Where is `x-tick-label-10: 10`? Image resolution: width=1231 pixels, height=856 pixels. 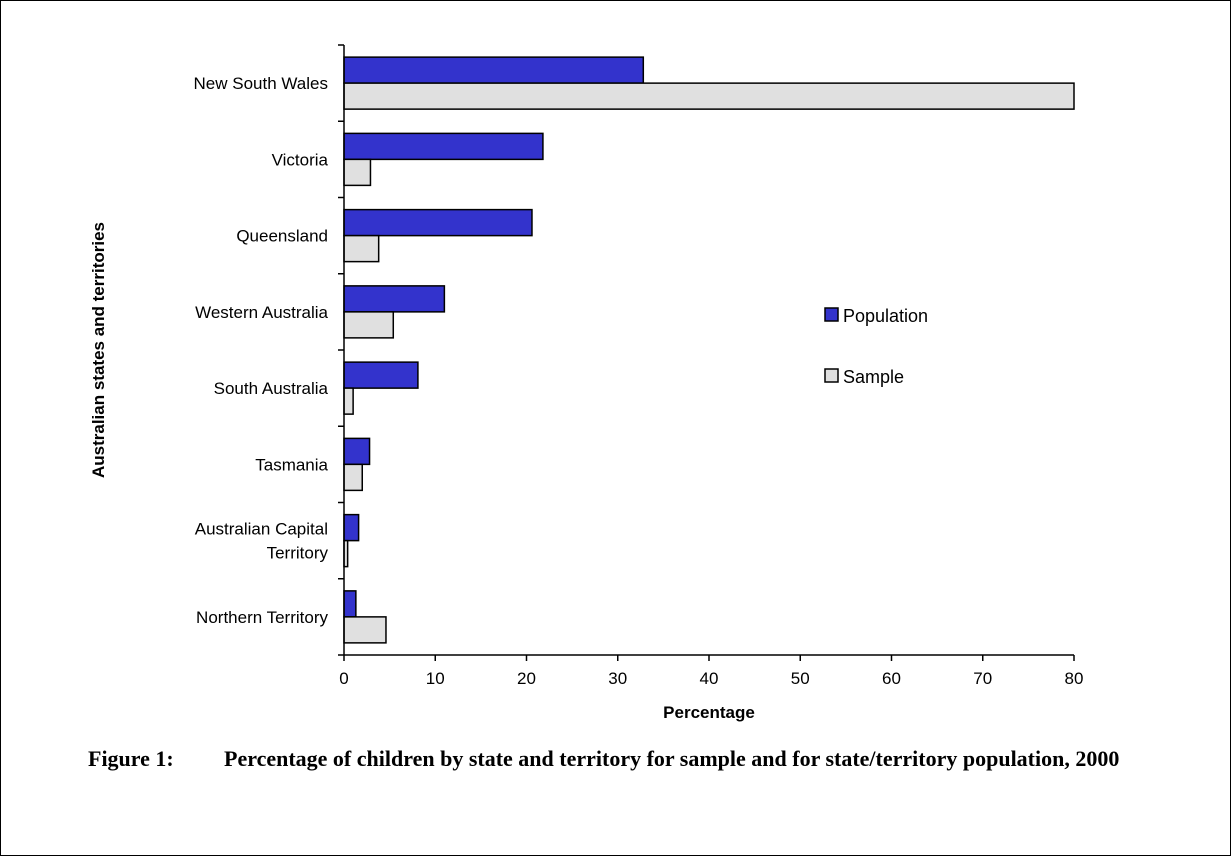
x-tick-label-10: 10 is located at coordinates (435, 678).